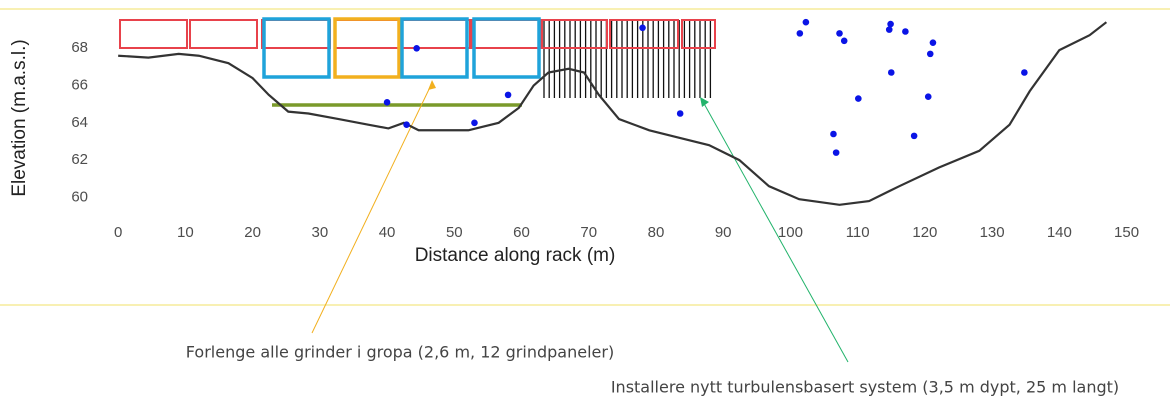 This screenshot has height=406, width=1170. What do you see at coordinates (387, 232) in the screenshot?
I see `x-tick-label: 40` at bounding box center [387, 232].